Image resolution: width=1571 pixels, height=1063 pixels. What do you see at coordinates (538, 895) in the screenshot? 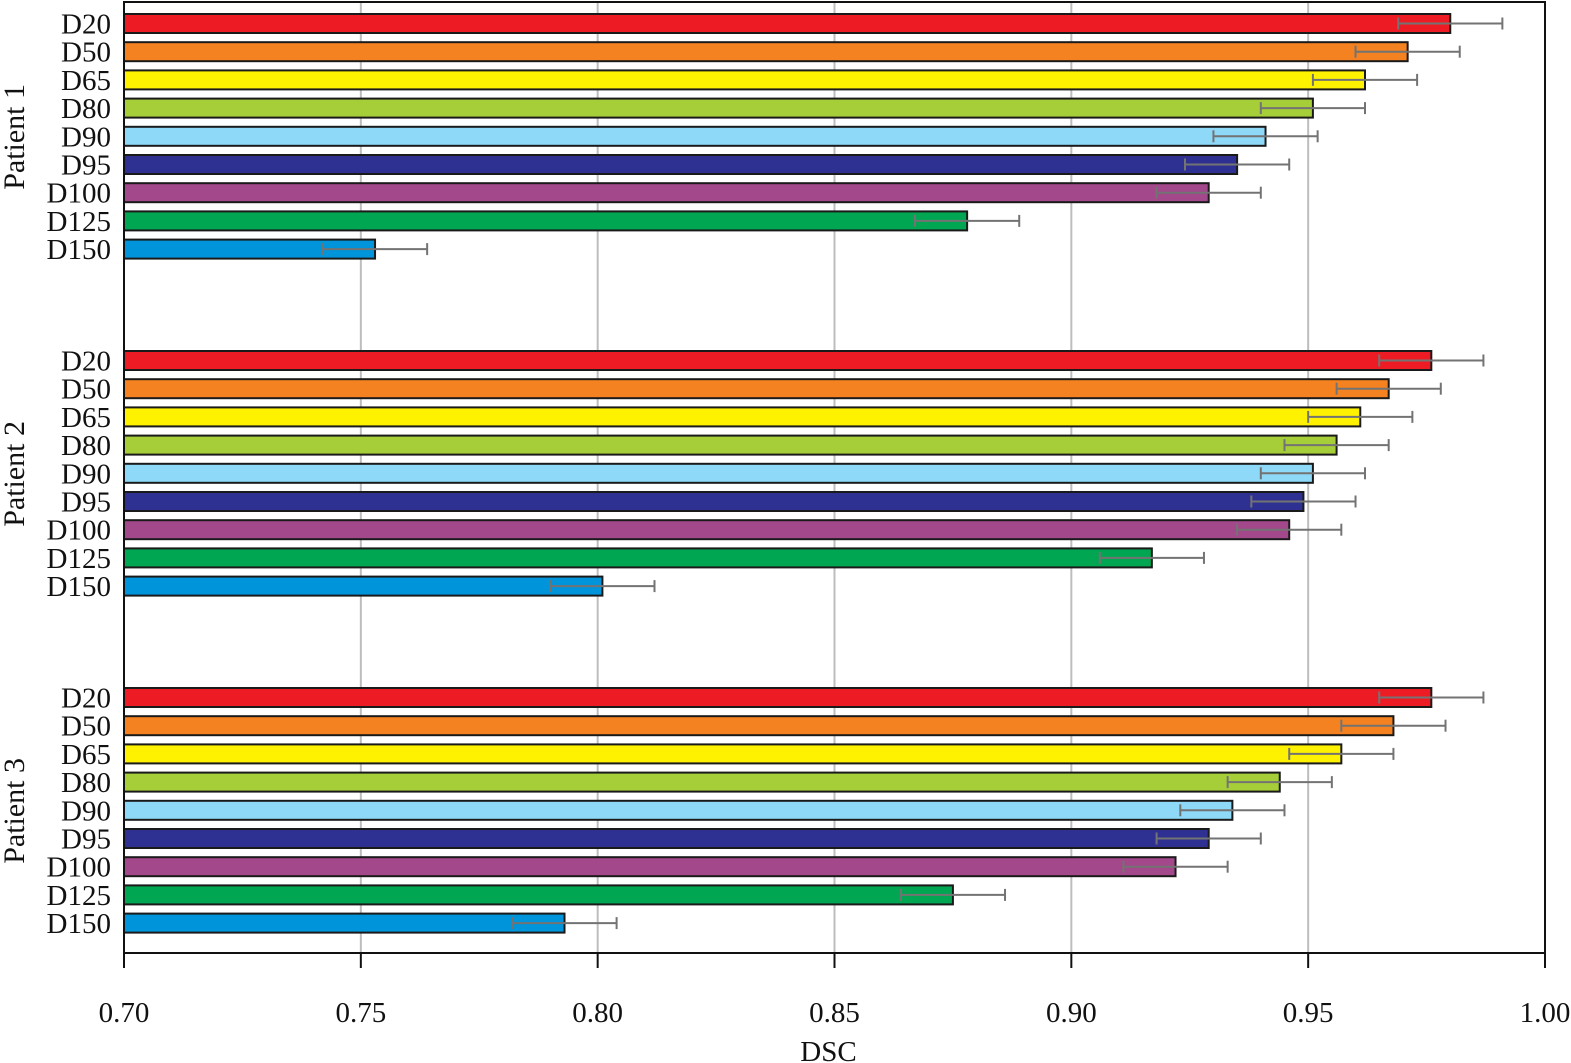
I see `bar-patient-3-d125` at bounding box center [538, 895].